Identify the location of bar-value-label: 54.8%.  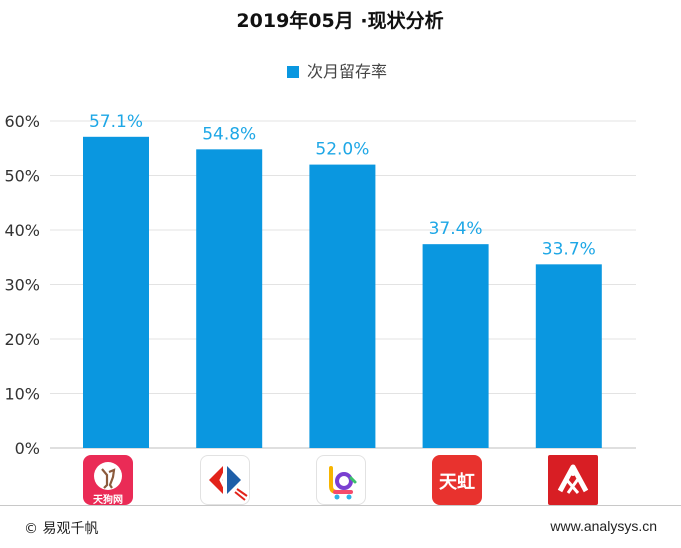
(229, 134).